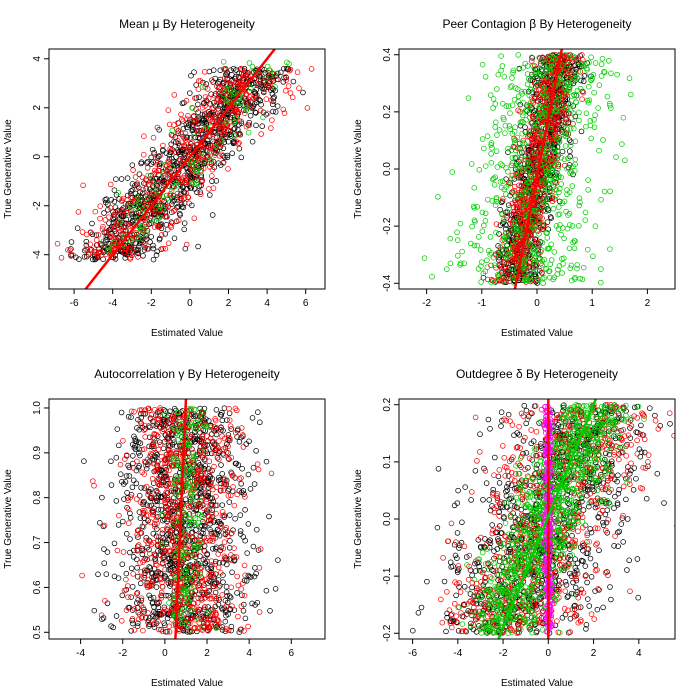 This screenshot has height=700, width=700. I want to click on y-tick-label: -0.4, so click(387, 283).